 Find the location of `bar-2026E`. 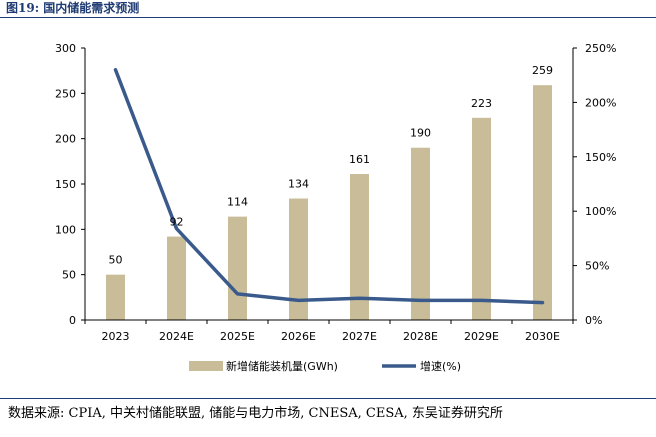

bar-2026E is located at coordinates (298, 259).